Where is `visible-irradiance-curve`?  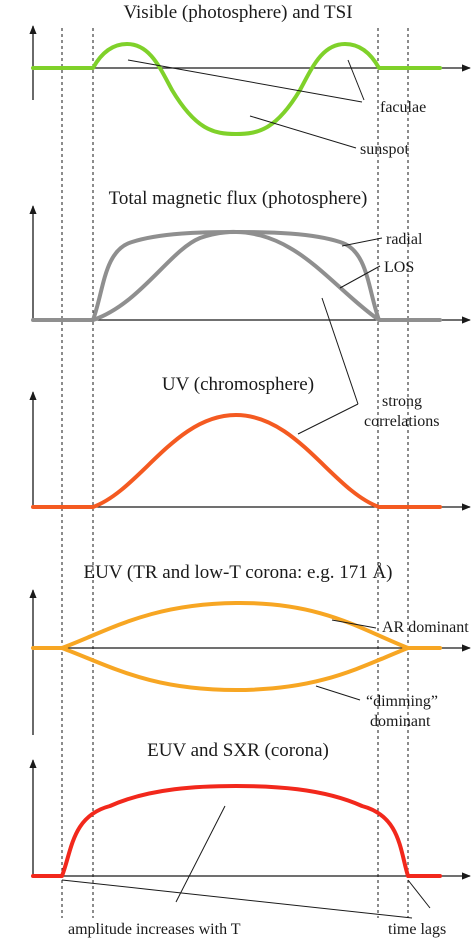
visible-irradiance-curve is located at coordinates (236, 89).